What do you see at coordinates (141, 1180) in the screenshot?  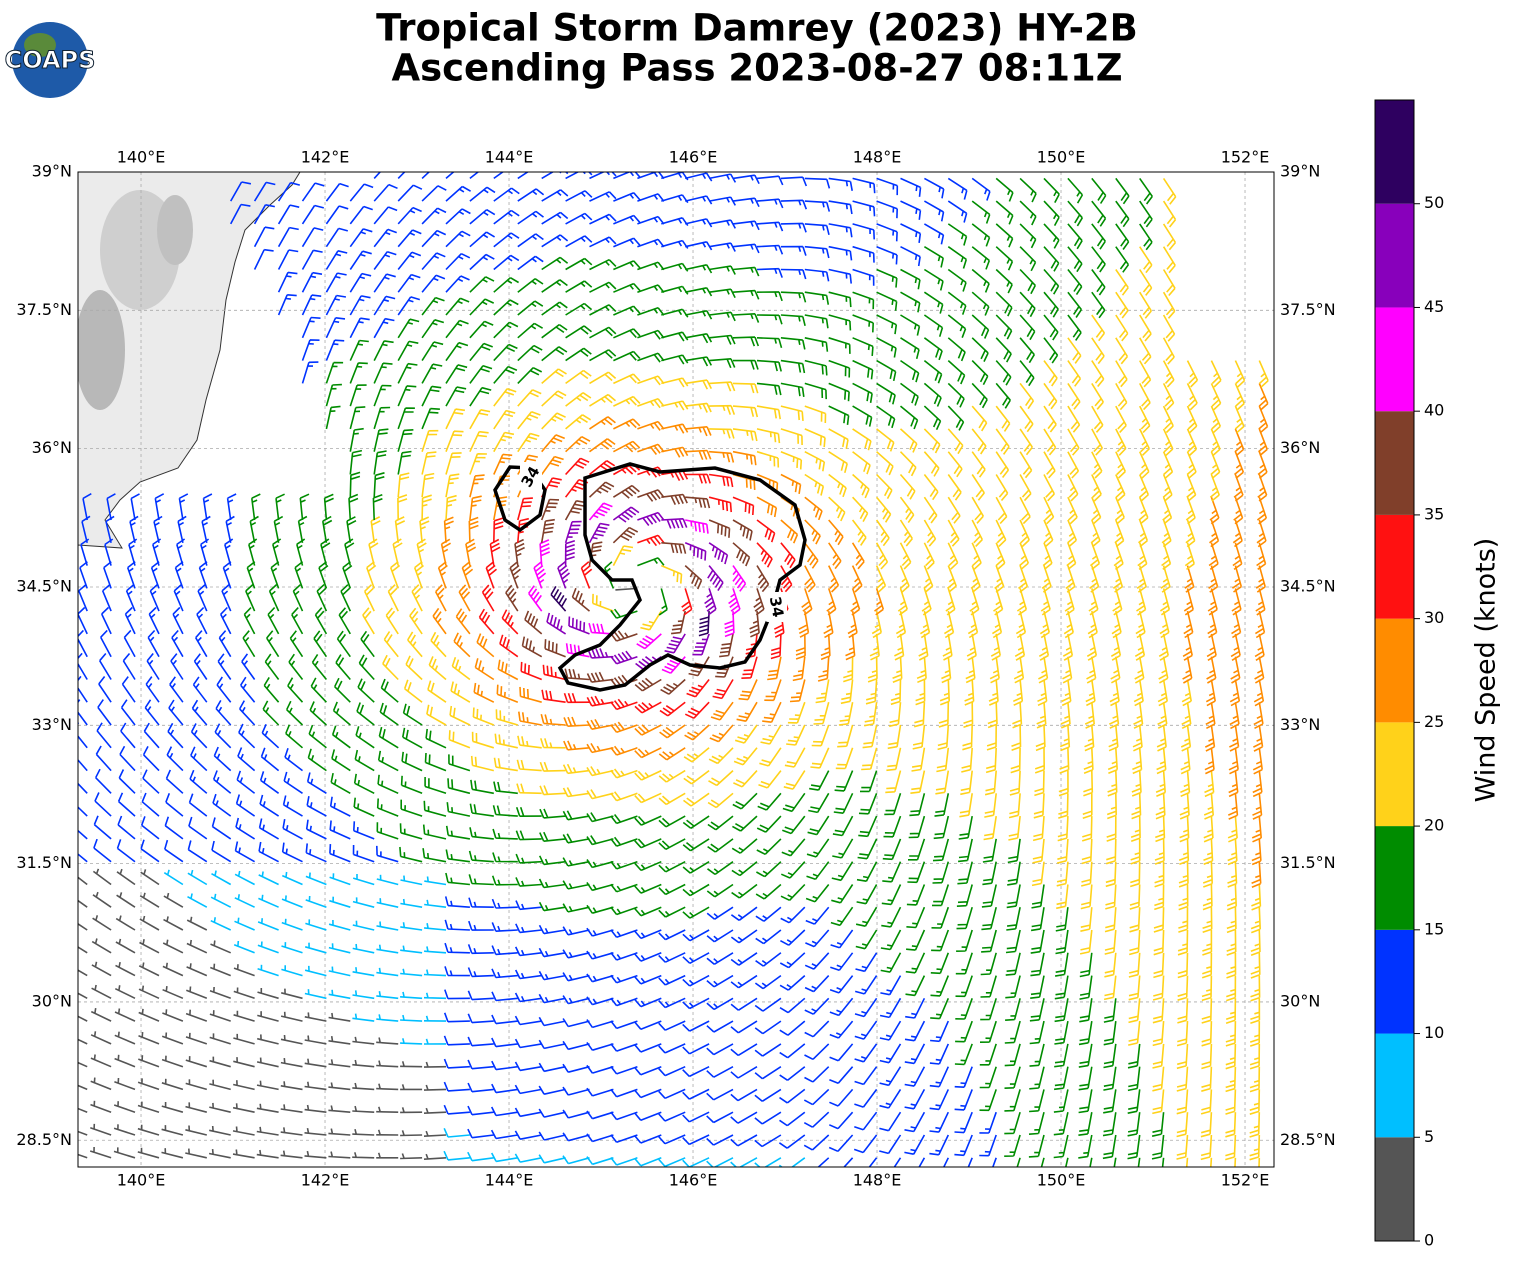 I see `x-tick-label: 140°E` at bounding box center [141, 1180].